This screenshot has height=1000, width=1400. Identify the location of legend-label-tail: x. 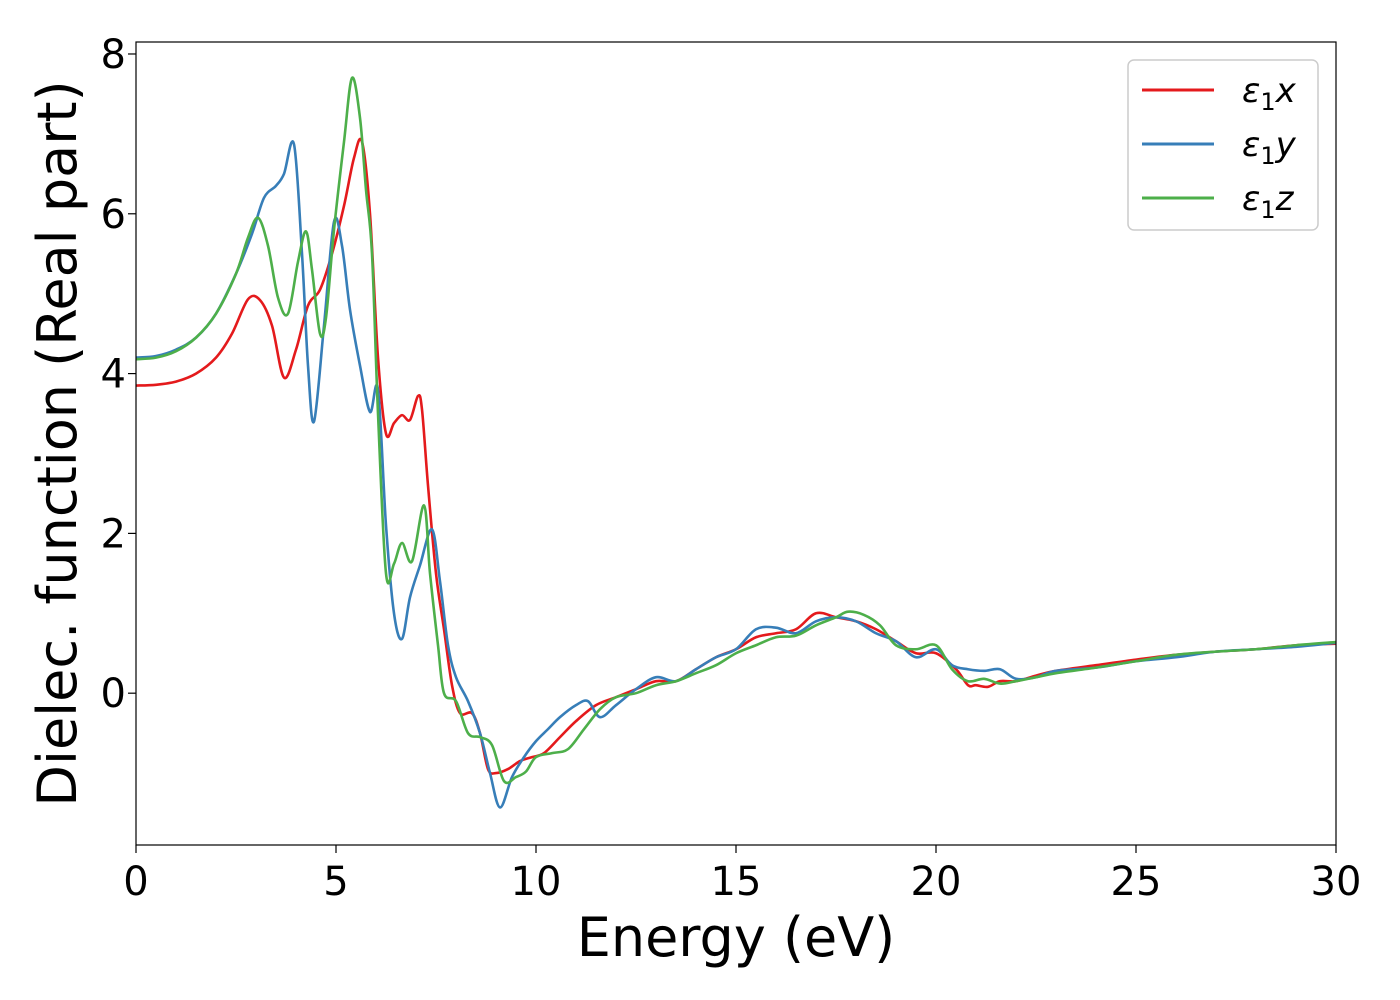
(1286, 91).